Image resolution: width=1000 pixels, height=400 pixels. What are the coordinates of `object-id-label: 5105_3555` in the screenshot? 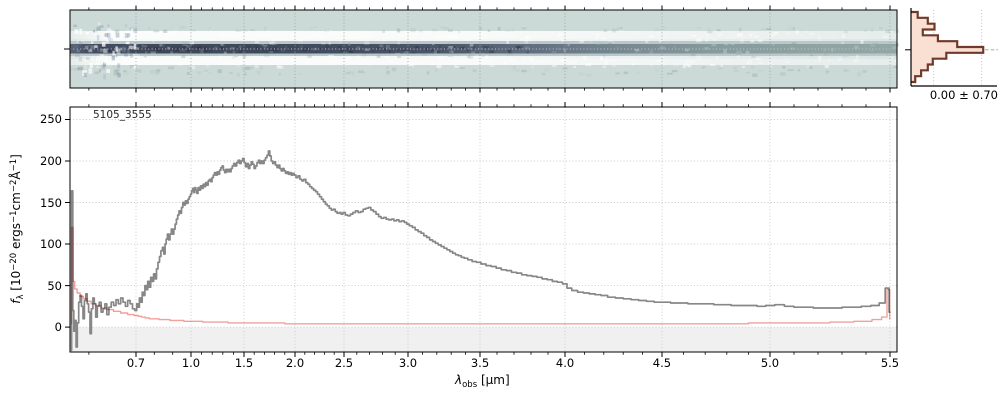 It's located at (122, 115).